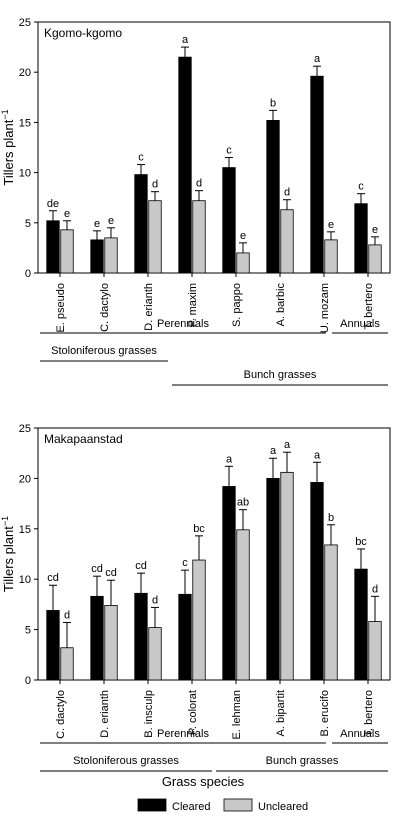  Describe the element at coordinates (283, 807) in the screenshot. I see `legend-label-uncleared: Uncleared` at that location.